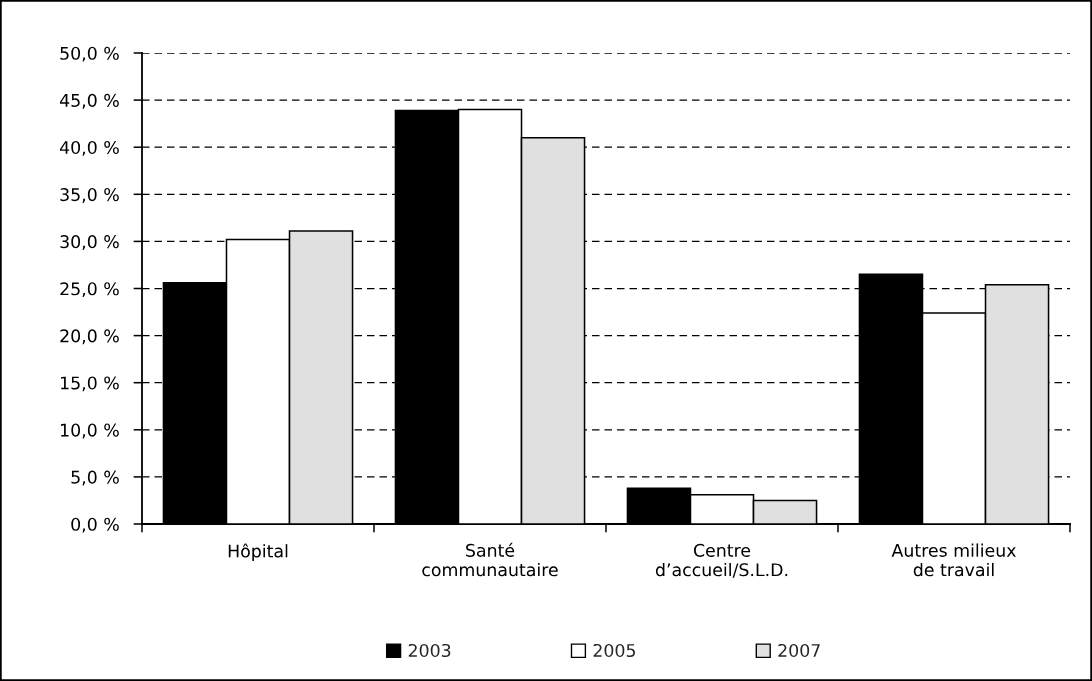 This screenshot has height=681, width=1092. Describe the element at coordinates (89, 101) in the screenshot. I see `y-tick-label: 45,0 %` at that location.